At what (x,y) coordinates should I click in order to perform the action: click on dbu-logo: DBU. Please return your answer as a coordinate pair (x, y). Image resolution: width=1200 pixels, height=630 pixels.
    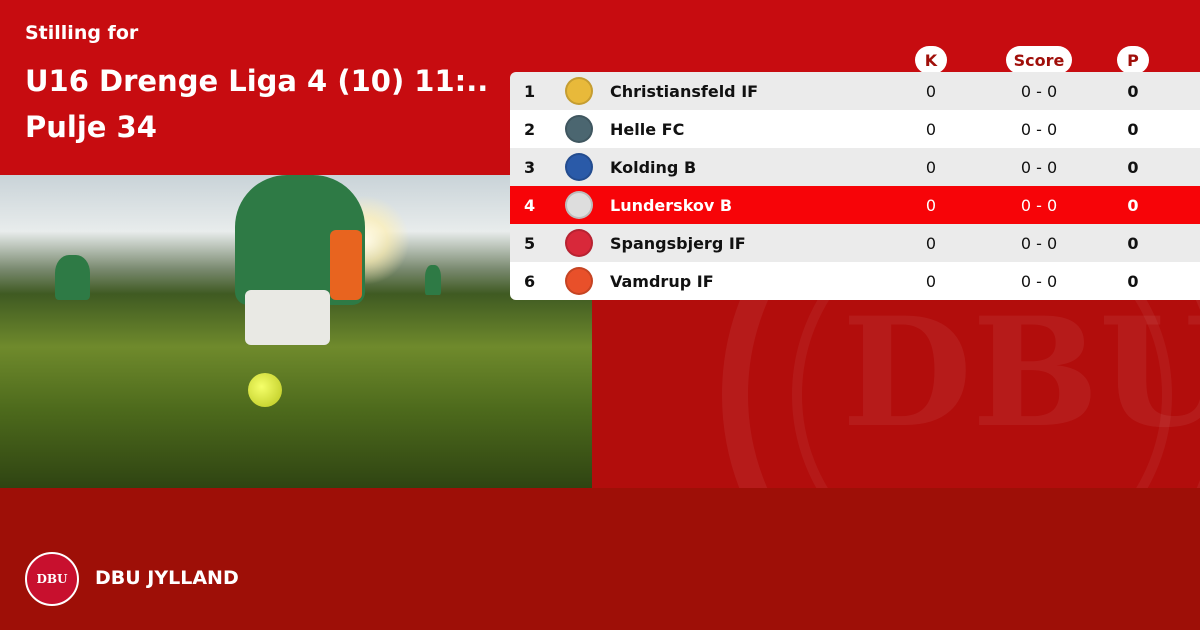
    Looking at the image, I should click on (52, 579).